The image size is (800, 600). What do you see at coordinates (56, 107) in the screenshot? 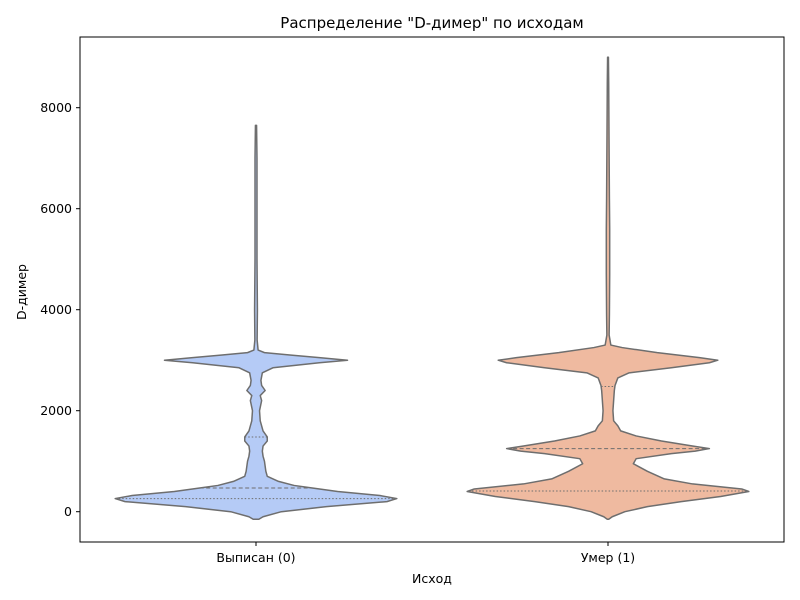
I see `y-tick-label: 8000` at bounding box center [56, 107].